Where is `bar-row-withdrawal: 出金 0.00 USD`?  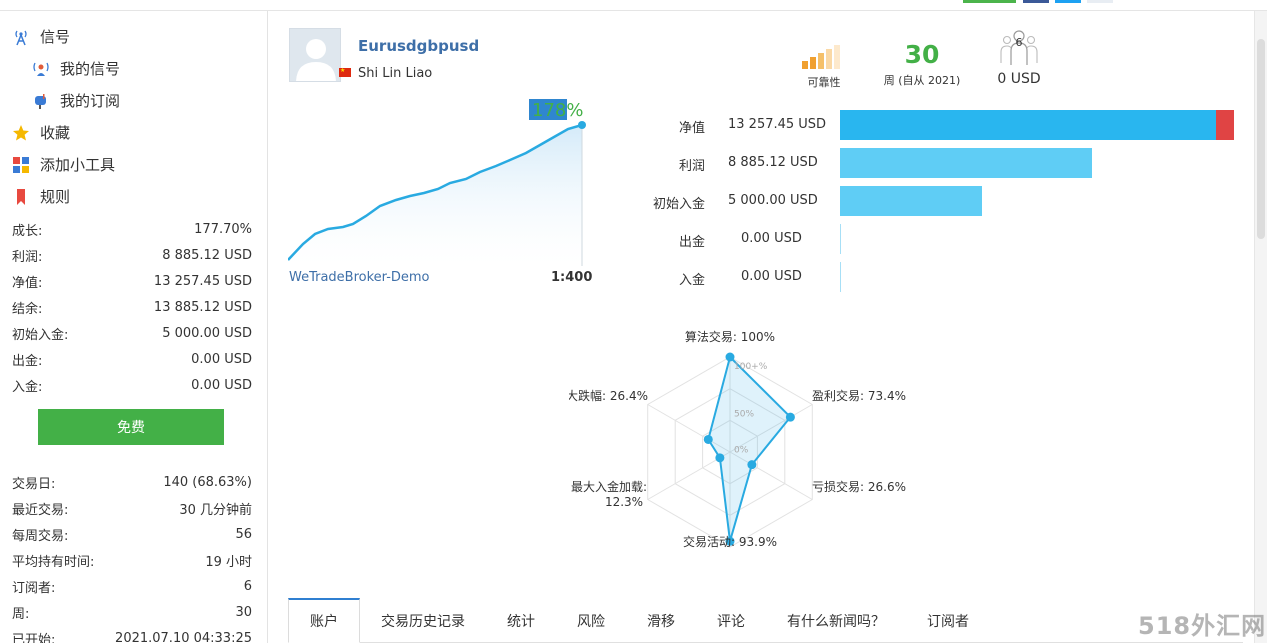 bar-row-withdrawal: 出金 0.00 USD is located at coordinates (939, 239).